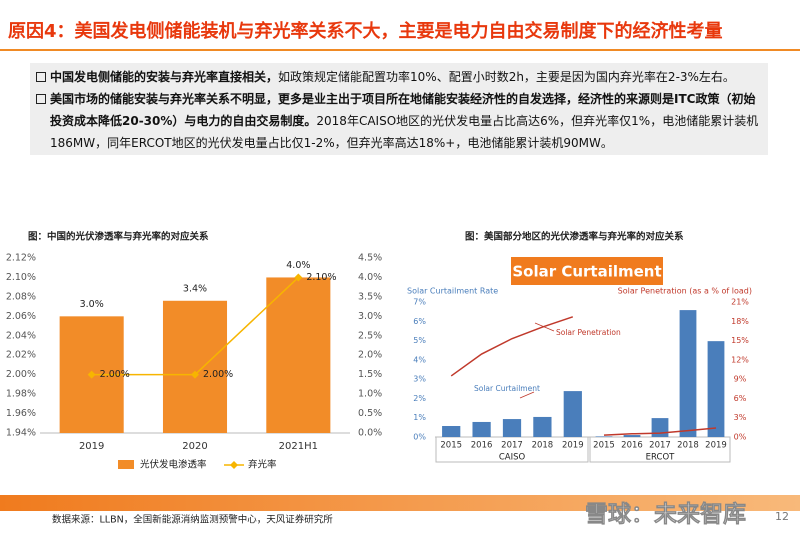  Describe the element at coordinates (419, 340) in the screenshot. I see `y-tick-label: 5%` at that location.